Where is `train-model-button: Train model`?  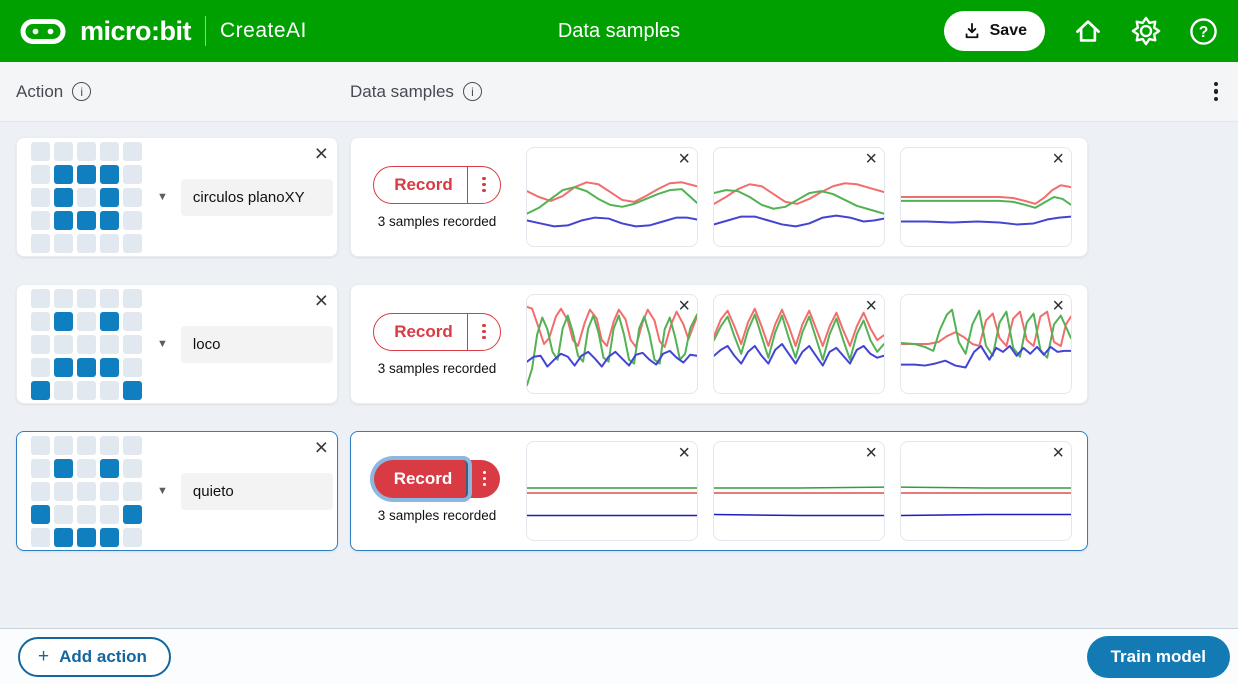
train-model-button: Train model is located at coordinates (1158, 656).